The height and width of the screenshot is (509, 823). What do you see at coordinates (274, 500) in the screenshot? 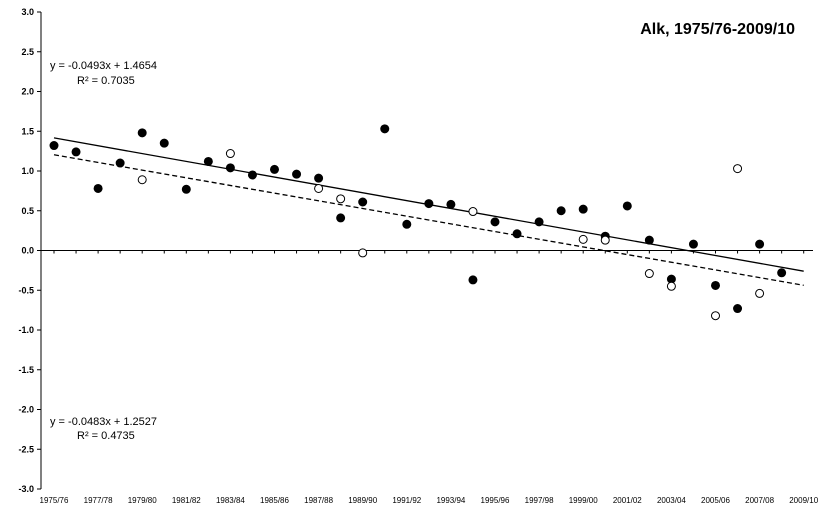
I see `x-tick-label: 1985/86` at bounding box center [274, 500].